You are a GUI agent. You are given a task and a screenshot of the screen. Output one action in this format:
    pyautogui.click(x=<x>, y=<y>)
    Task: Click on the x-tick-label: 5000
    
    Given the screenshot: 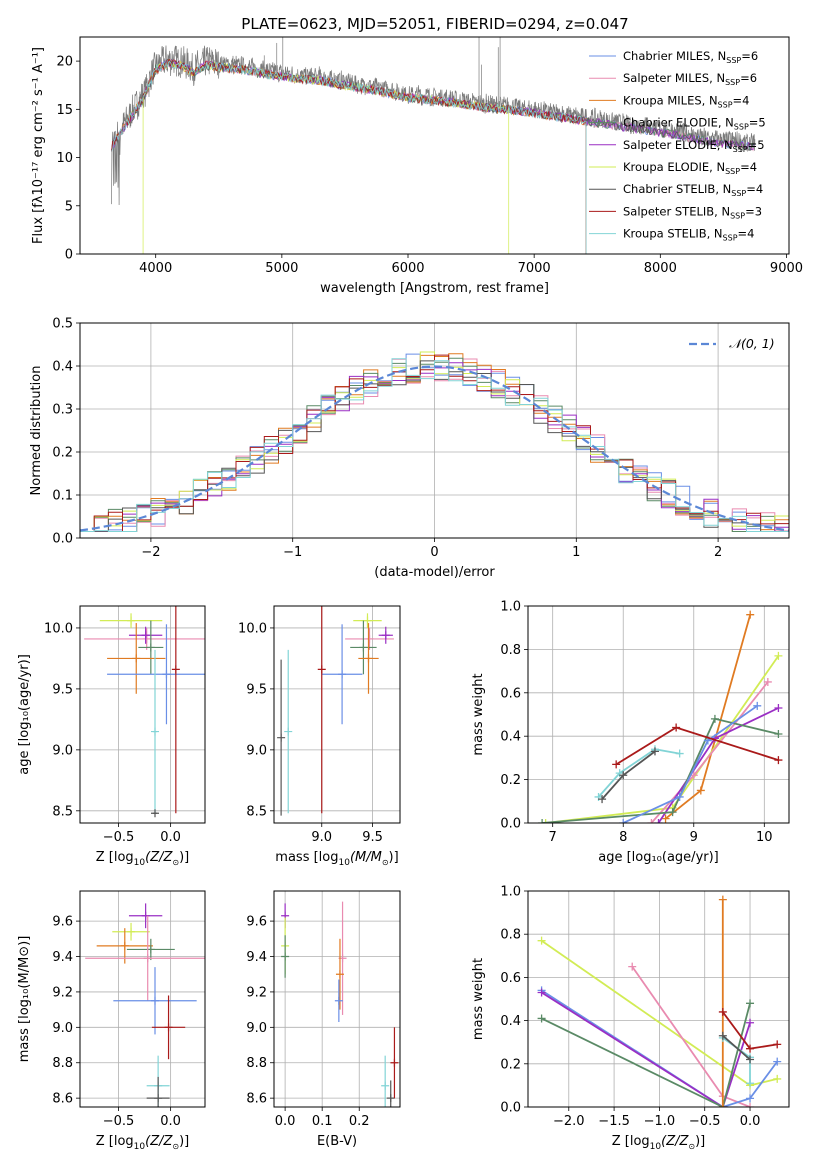 What is the action you would take?
    pyautogui.click(x=281, y=268)
    